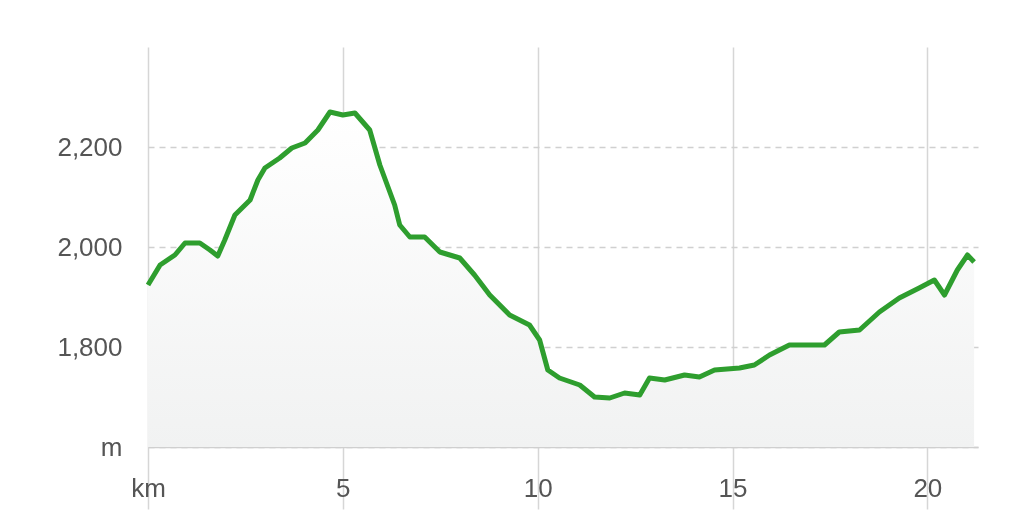 The height and width of the screenshot is (527, 1021). I want to click on x-tick-label: 20, so click(928, 487).